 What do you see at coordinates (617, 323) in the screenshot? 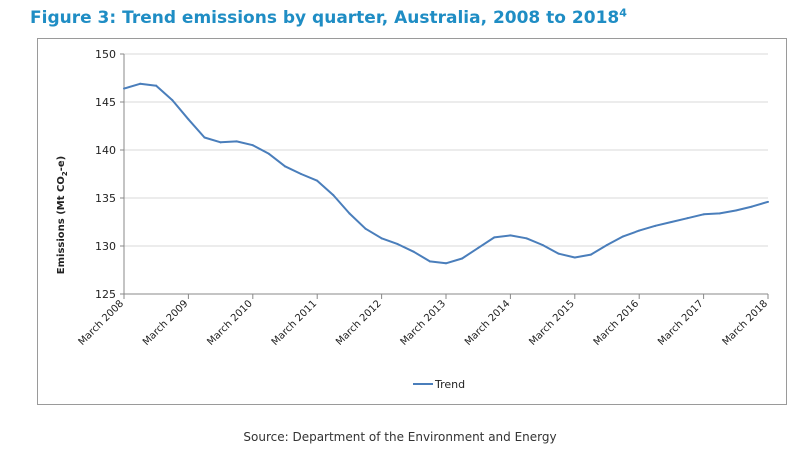
I see `x-tick-label-8: March 2016` at bounding box center [617, 323].